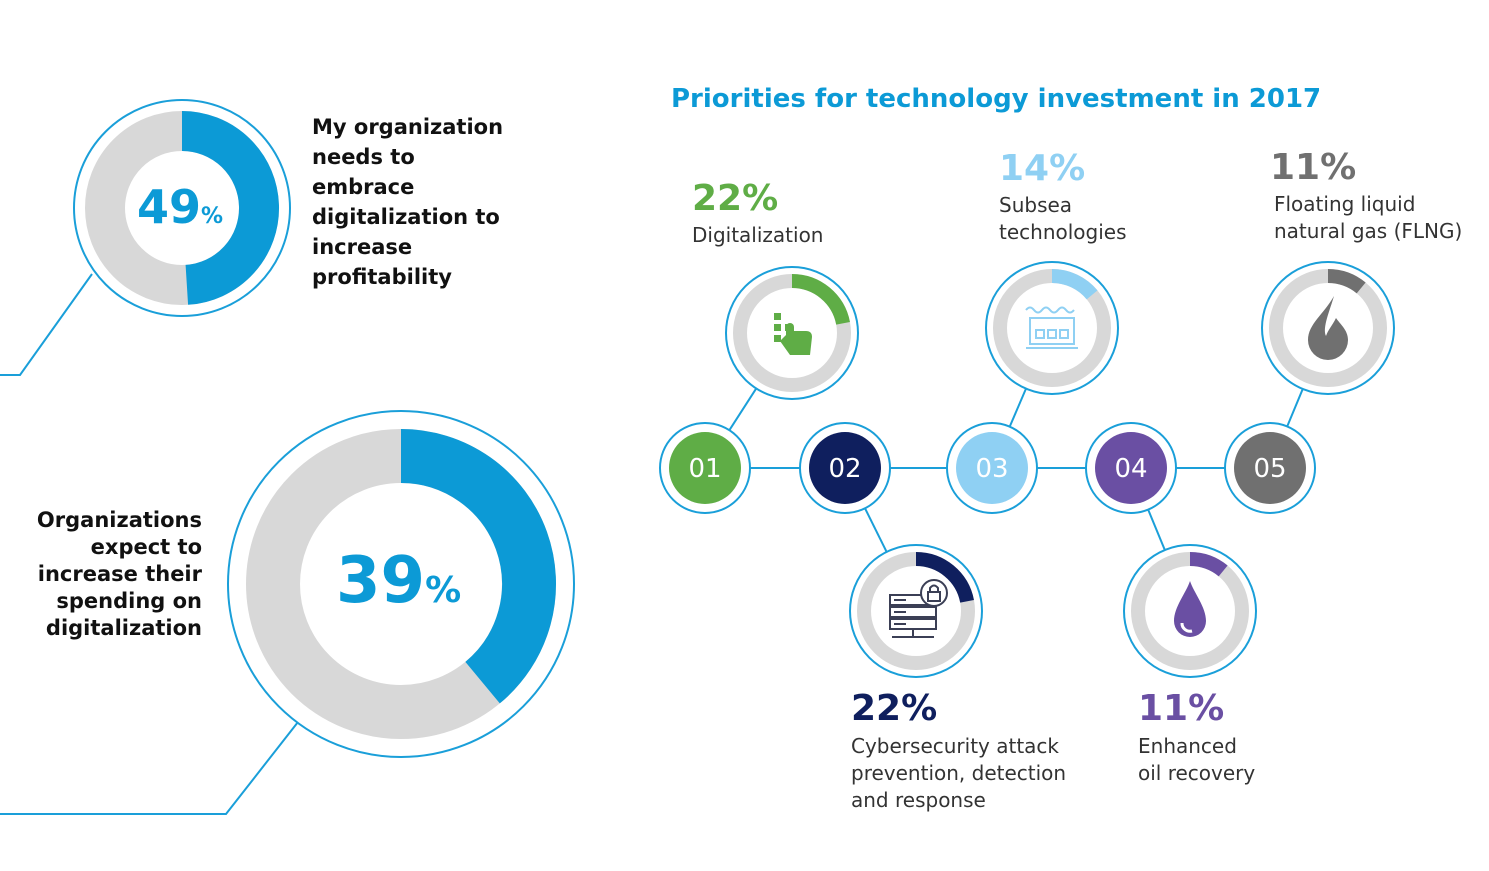  What do you see at coordinates (1346, 281) in the screenshot?
I see `priority-05-ring-value-arc` at bounding box center [1346, 281].